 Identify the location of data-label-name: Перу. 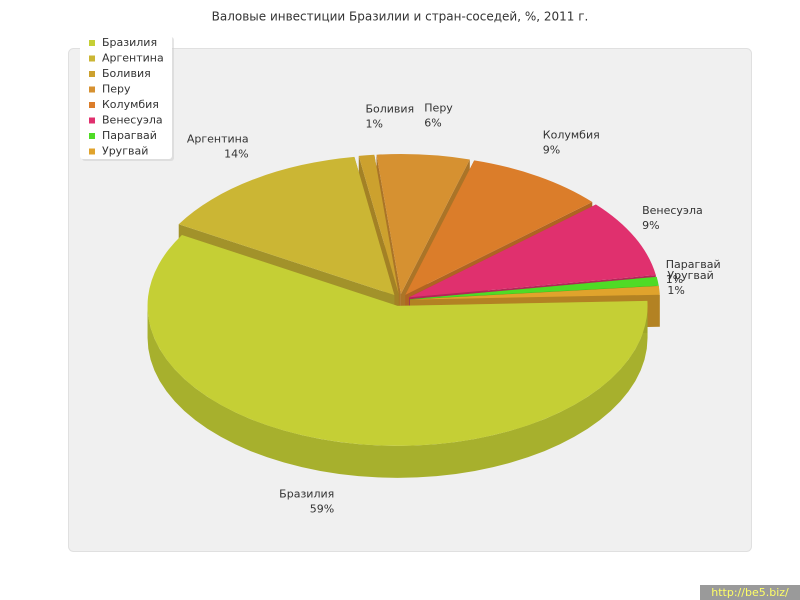
(438, 108).